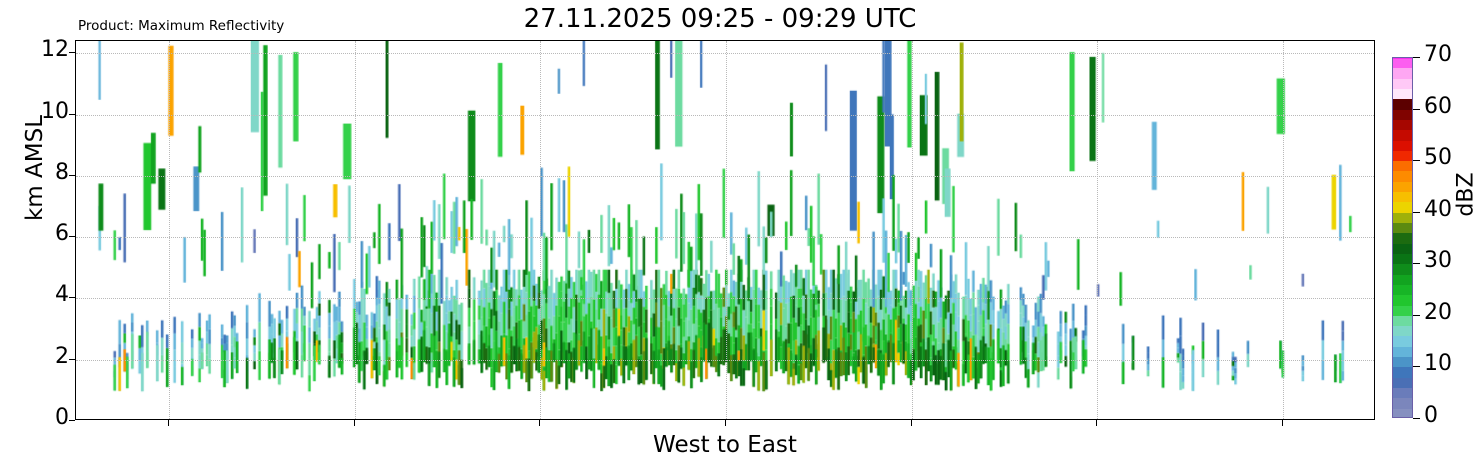 Image resolution: width=1482 pixels, height=470 pixels. What do you see at coordinates (62, 234) in the screenshot?
I see `y-tick-label: 6` at bounding box center [62, 234].